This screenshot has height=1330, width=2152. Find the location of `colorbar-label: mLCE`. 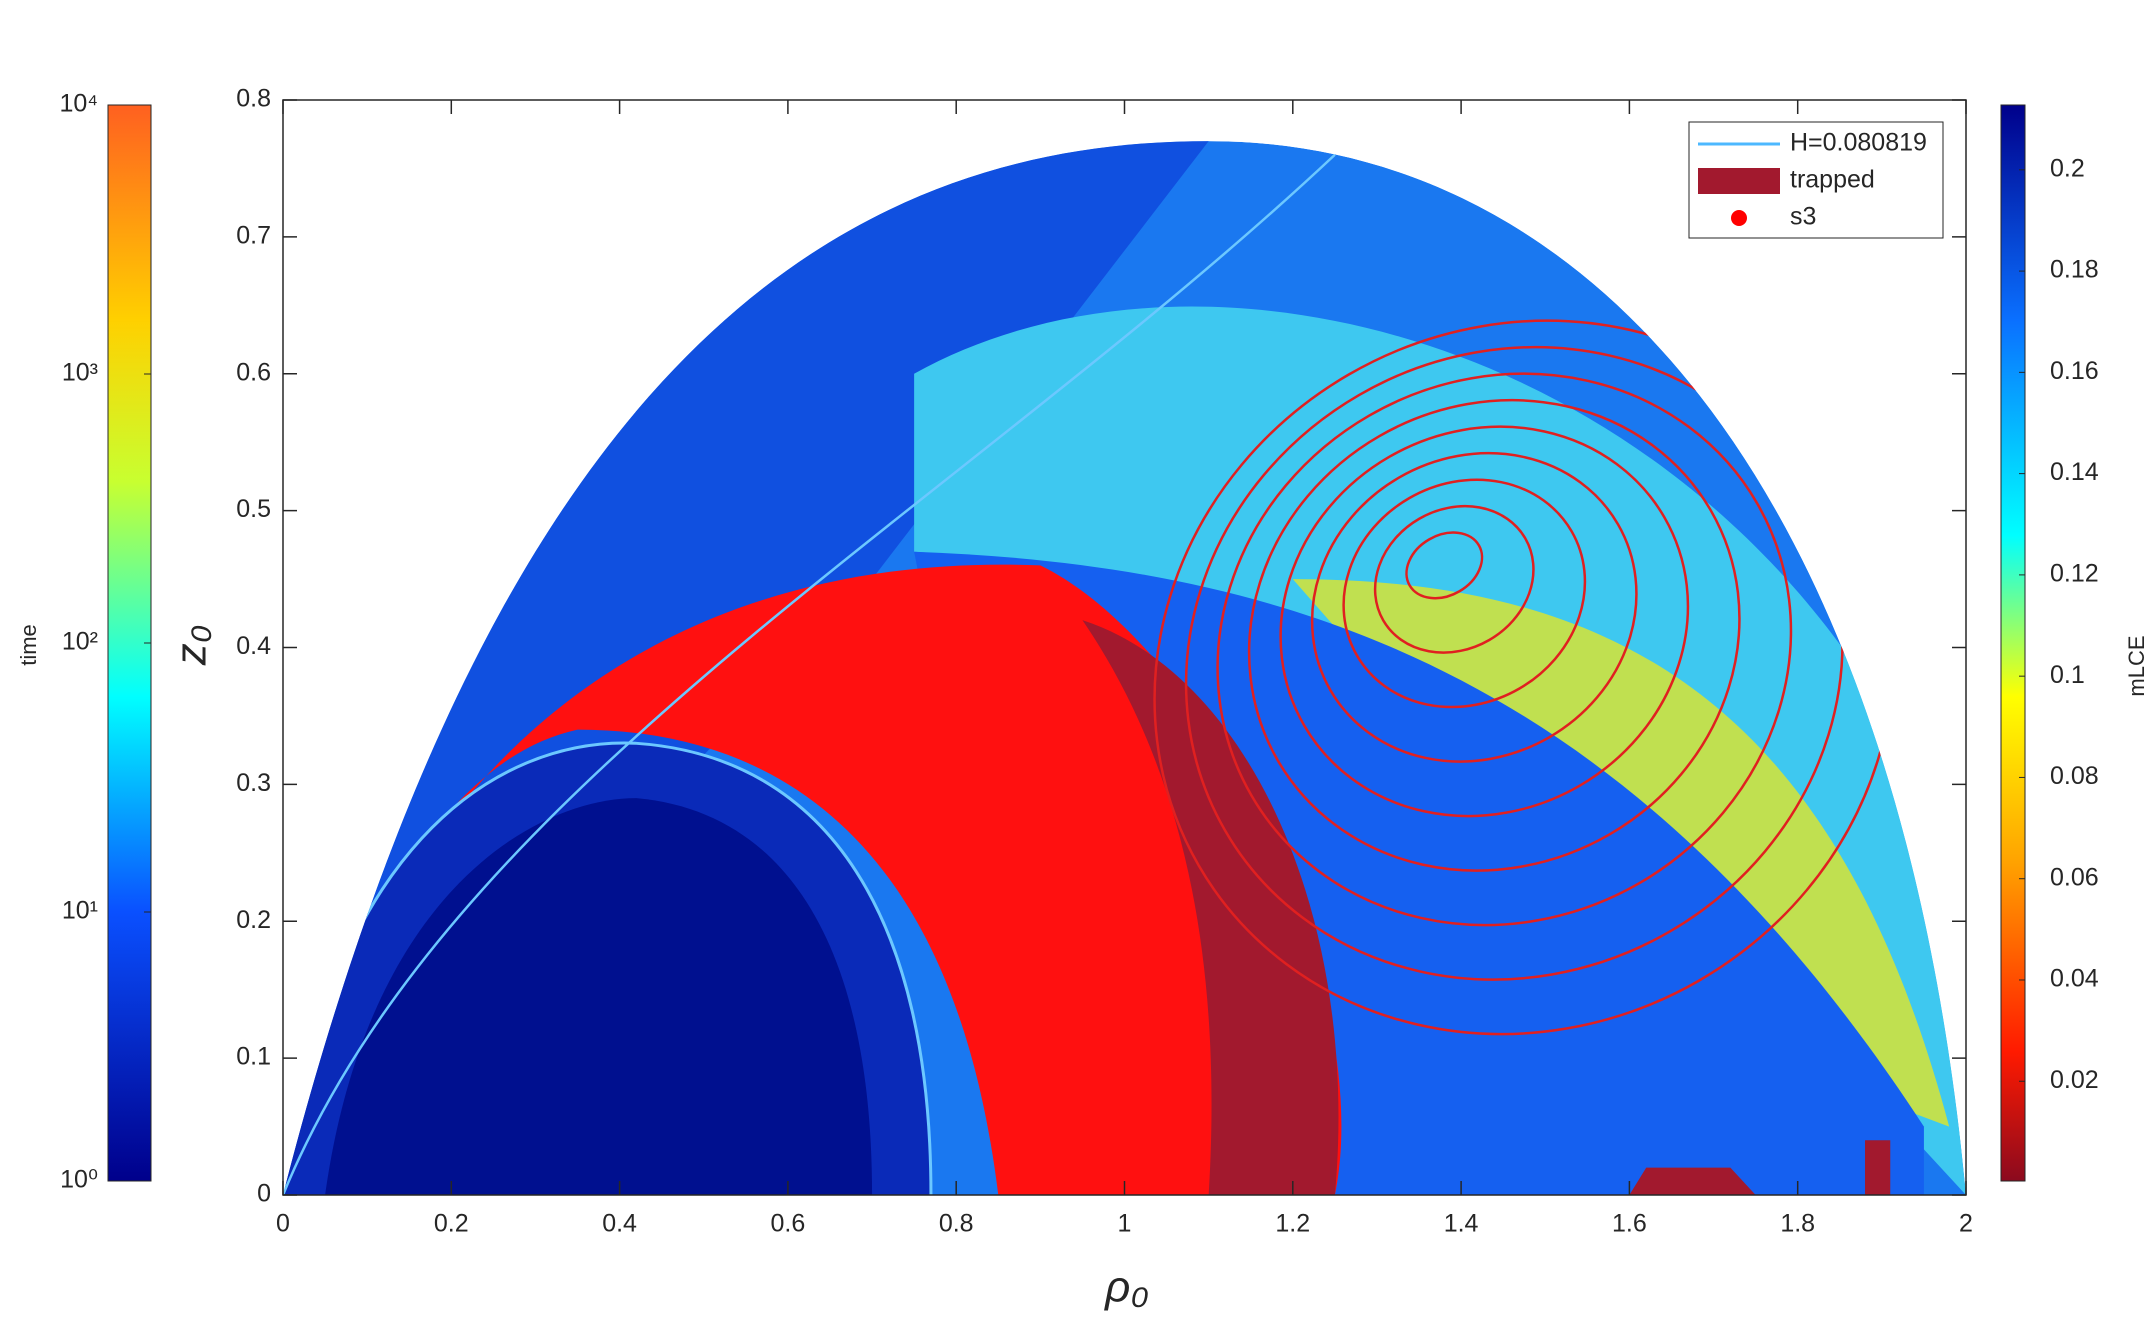

colorbar-label: mLCE is located at coordinates (2136, 665).